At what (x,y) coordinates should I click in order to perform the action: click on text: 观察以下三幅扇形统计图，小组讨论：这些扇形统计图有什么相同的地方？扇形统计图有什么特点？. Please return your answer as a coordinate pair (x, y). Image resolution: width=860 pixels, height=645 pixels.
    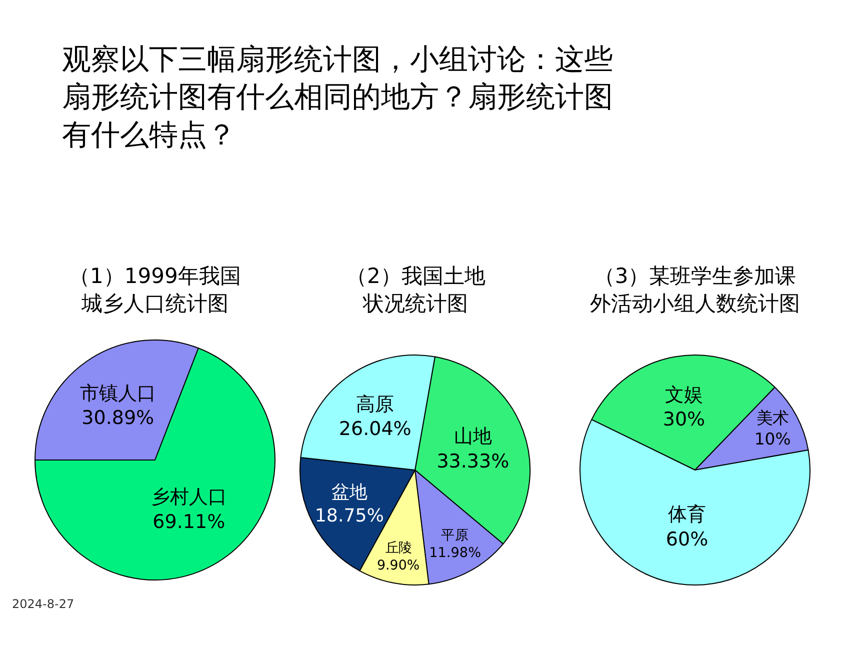
    Looking at the image, I should click on (337, 97).